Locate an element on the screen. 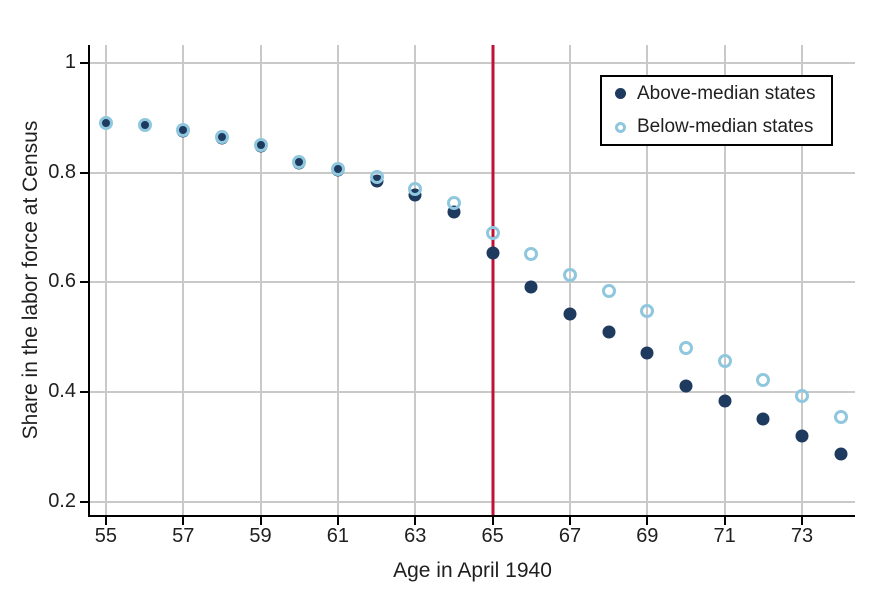 This screenshot has height=605, width=887. y-axis-line is located at coordinates (89, 281).